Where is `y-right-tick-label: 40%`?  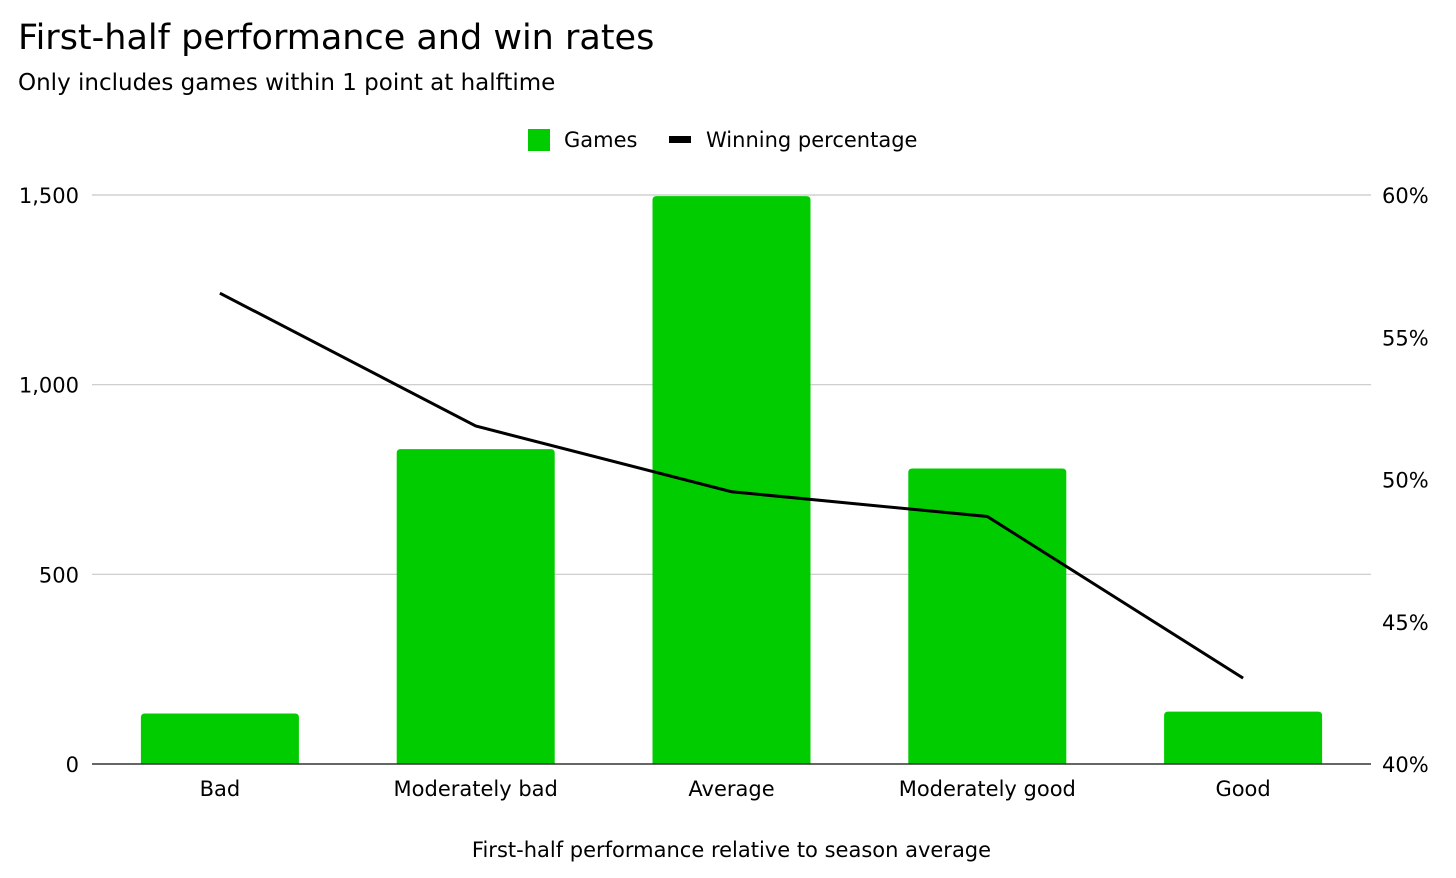
y-right-tick-label: 40% is located at coordinates (1405, 765).